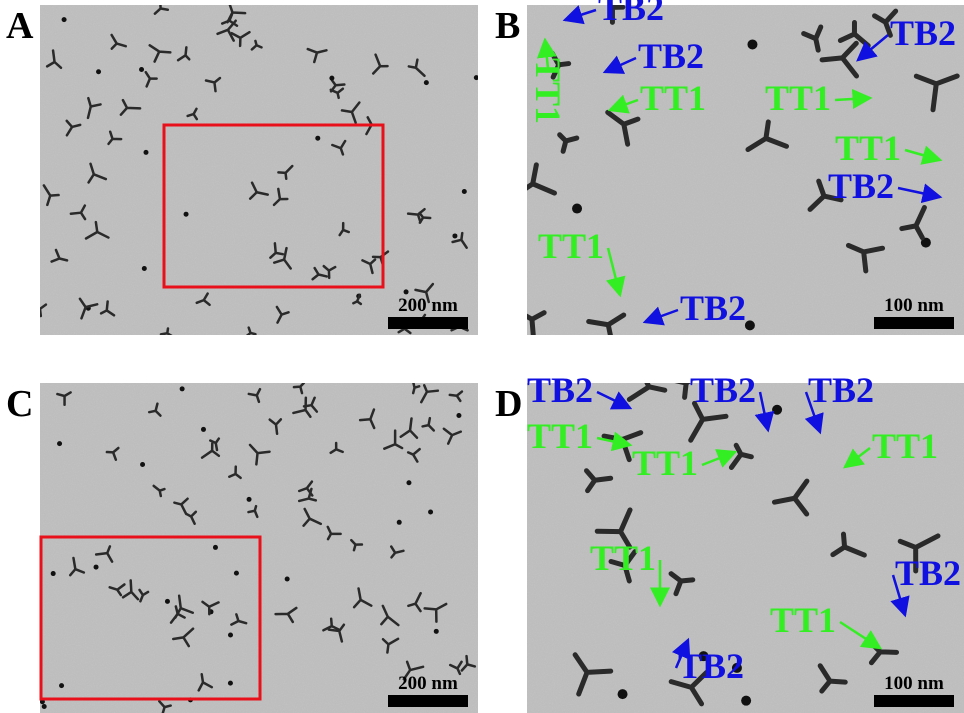 Image resolution: width=964 pixels, height=713 pixels. Describe the element at coordinates (507, 26) in the screenshot. I see `panel-letter: B` at that location.